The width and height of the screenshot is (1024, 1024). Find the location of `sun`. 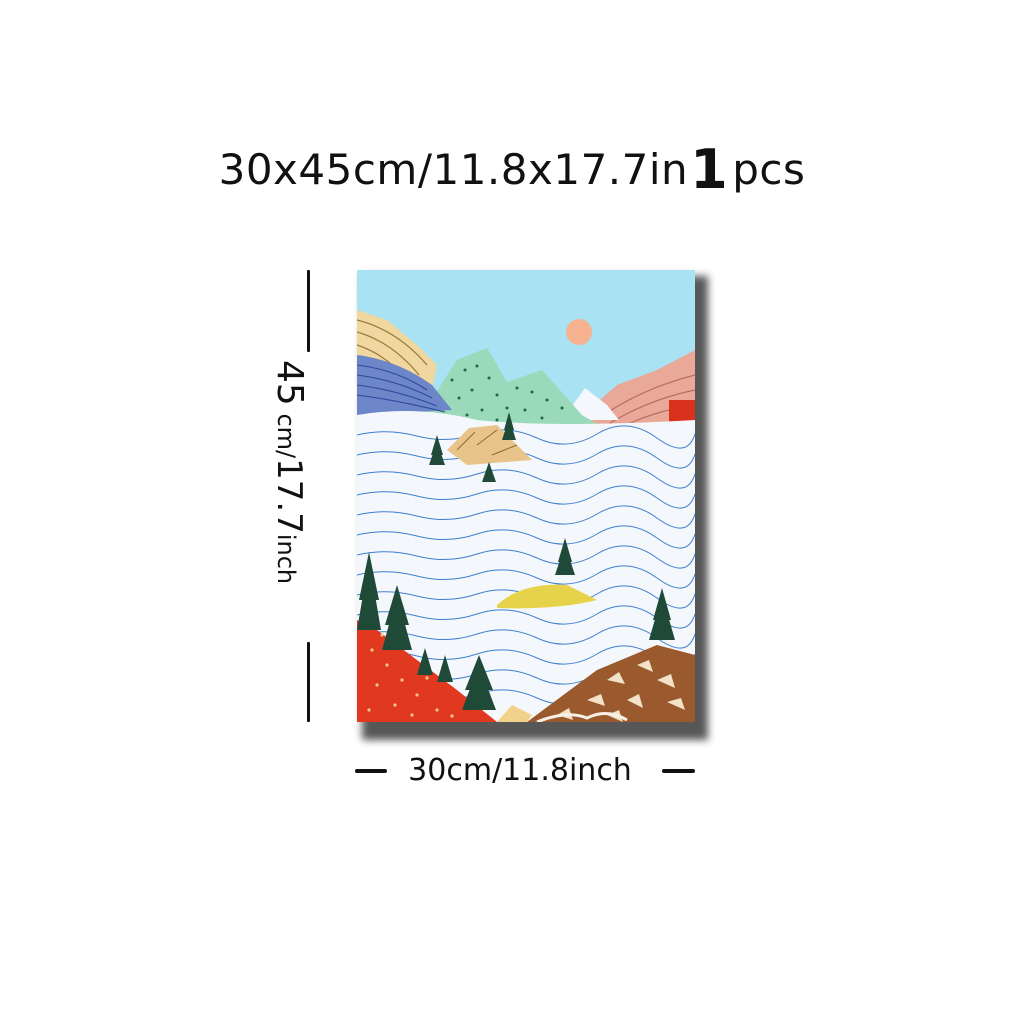

sun is located at coordinates (579, 332).